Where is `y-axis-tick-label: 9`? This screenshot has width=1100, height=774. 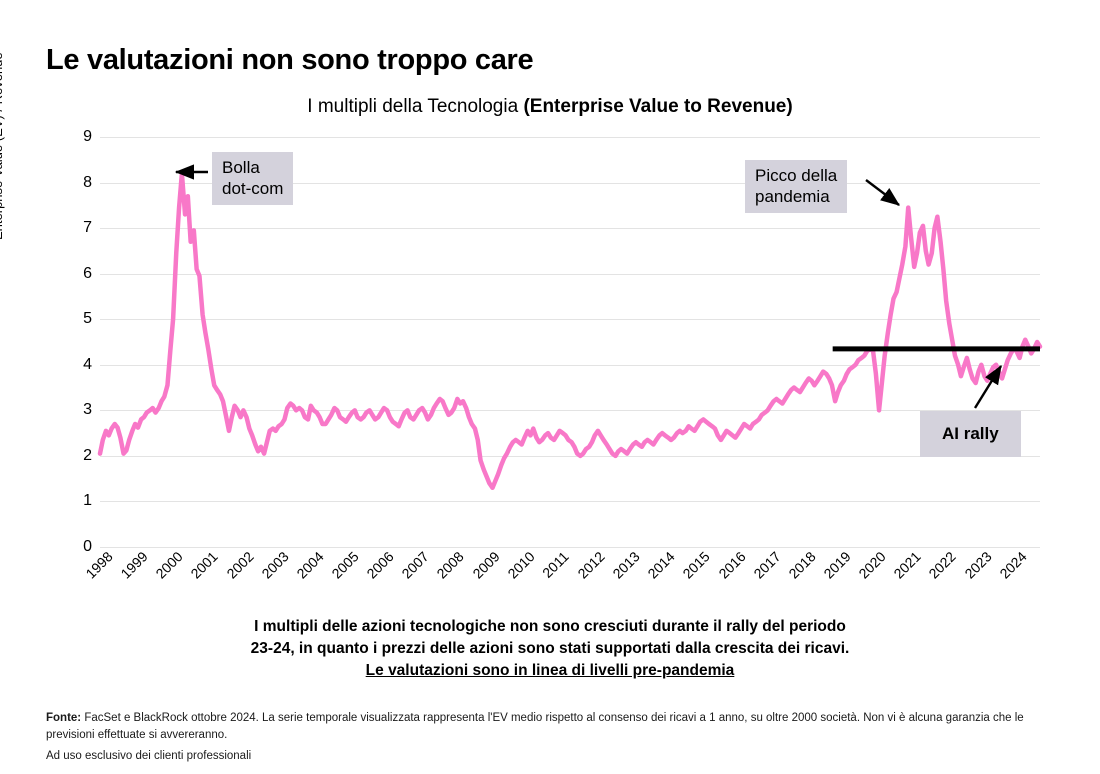
y-axis-tick-label: 9 is located at coordinates (87, 136).